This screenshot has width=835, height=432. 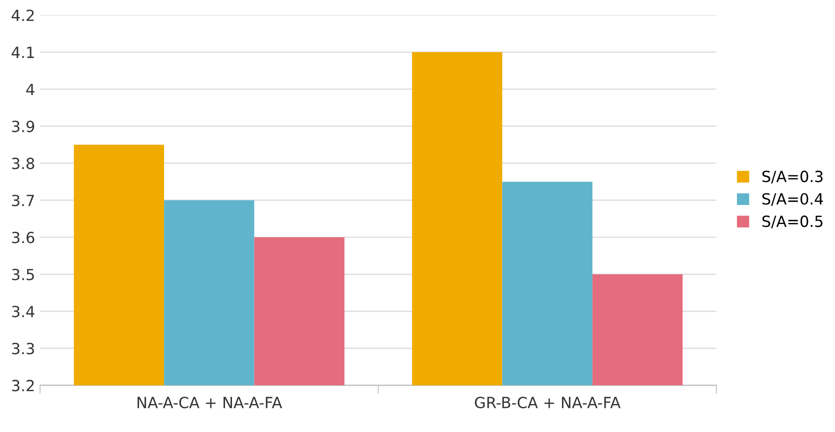 What do you see at coordinates (792, 199) in the screenshot?
I see `legend-label: S/A=0.4` at bounding box center [792, 199].